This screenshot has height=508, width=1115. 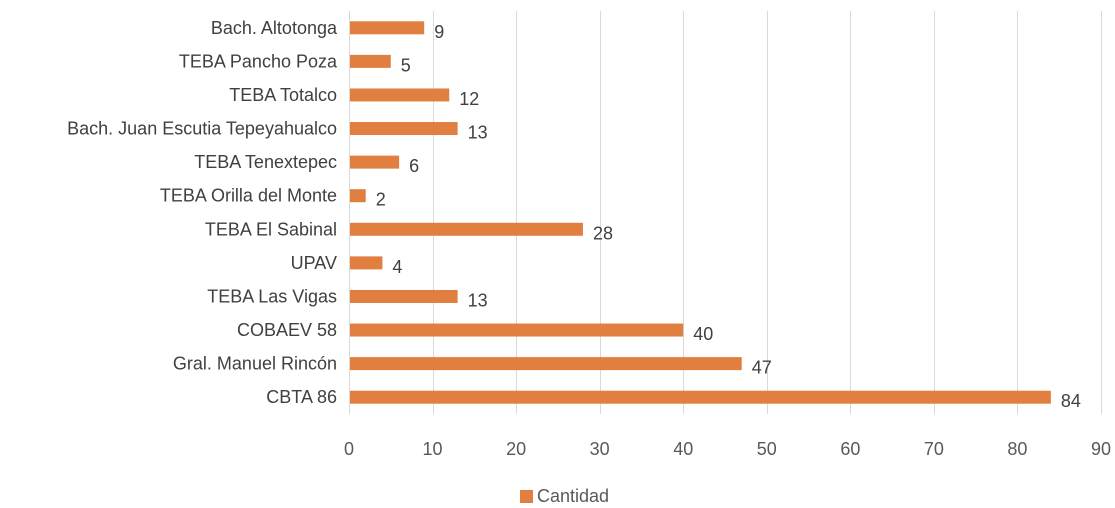 I want to click on category-label: TEBA El Sabinal, so click(x=271, y=229).